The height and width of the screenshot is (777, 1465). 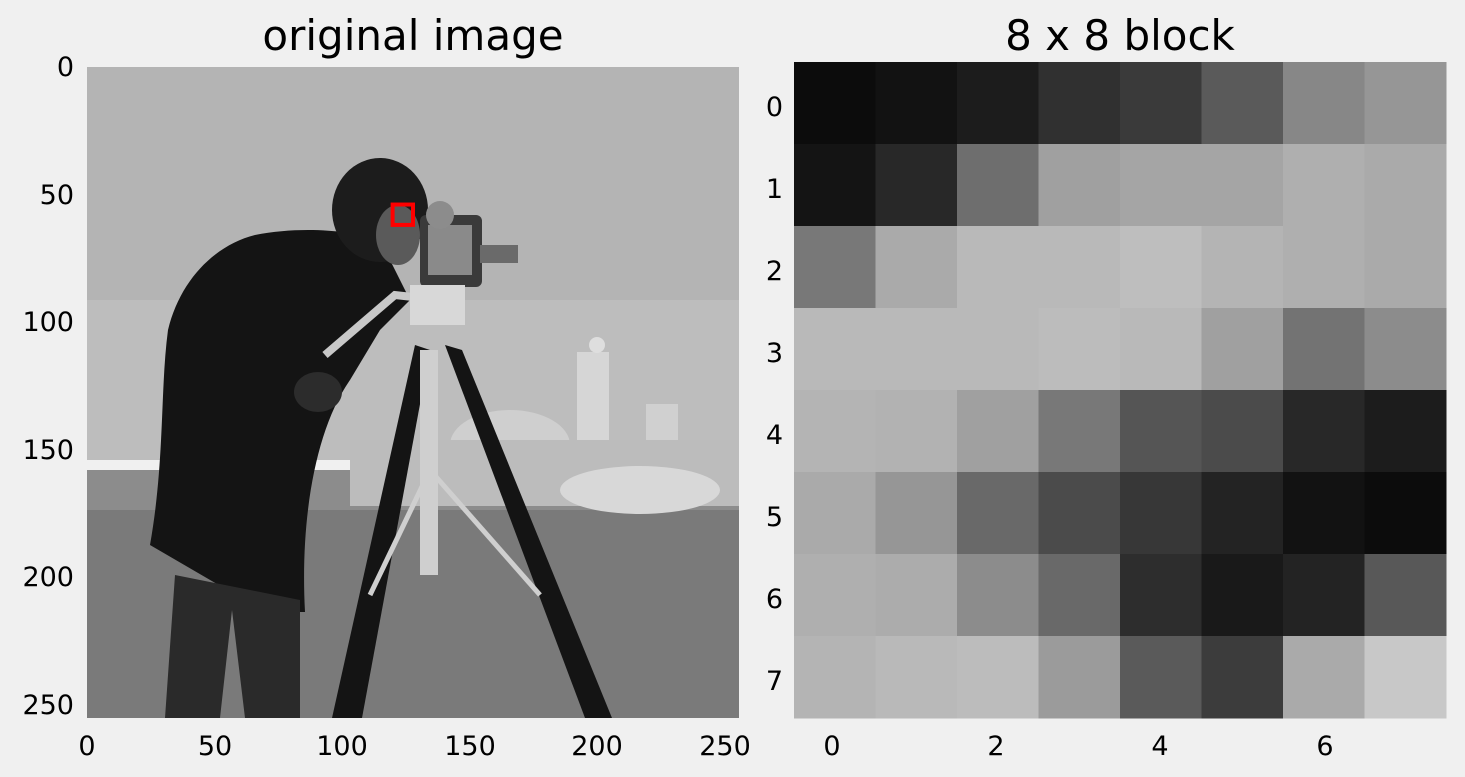 What do you see at coordinates (381, 531) in the screenshot?
I see `photo-tripod-leg-left` at bounding box center [381, 531].